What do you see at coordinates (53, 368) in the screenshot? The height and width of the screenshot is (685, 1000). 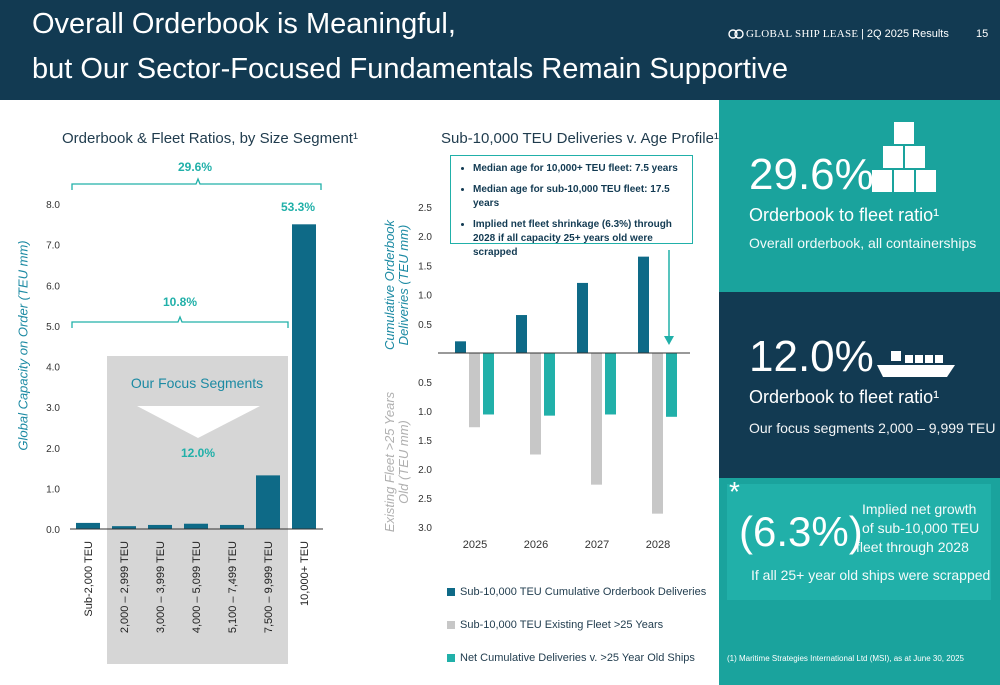 I see `left-y-tick-label: 4.0` at bounding box center [53, 368].